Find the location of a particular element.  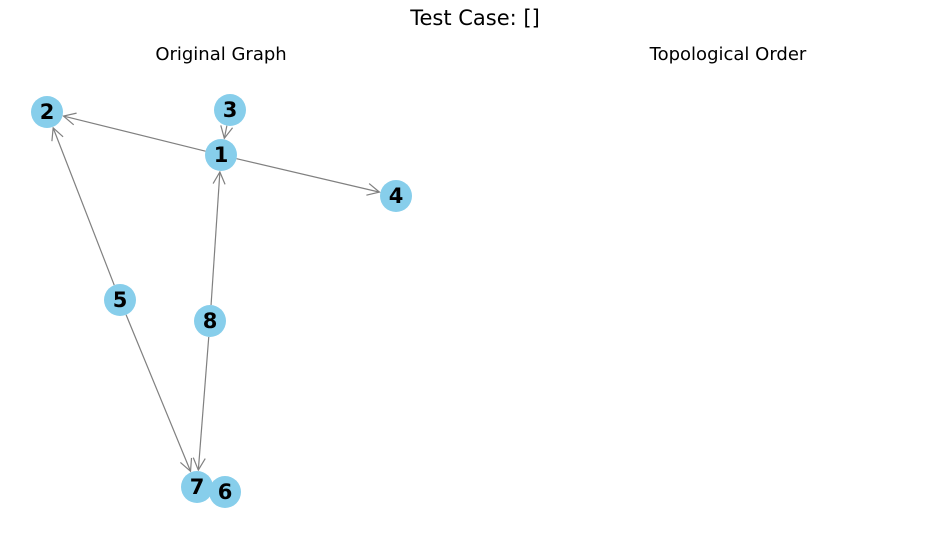

node-2: 2 is located at coordinates (47, 112).